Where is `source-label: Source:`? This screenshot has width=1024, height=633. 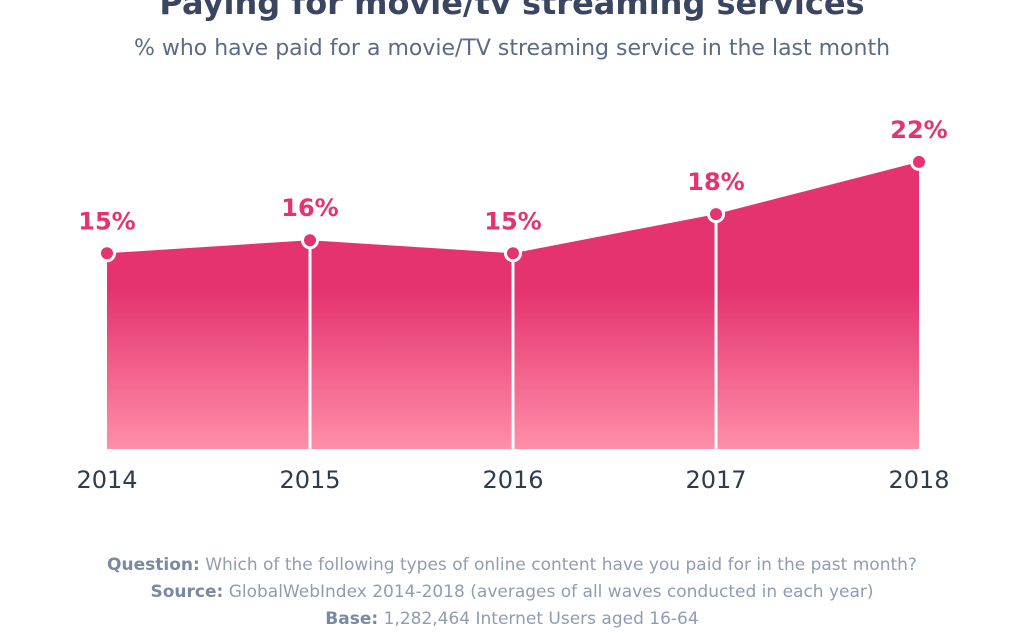
source-label: Source: is located at coordinates (187, 592).